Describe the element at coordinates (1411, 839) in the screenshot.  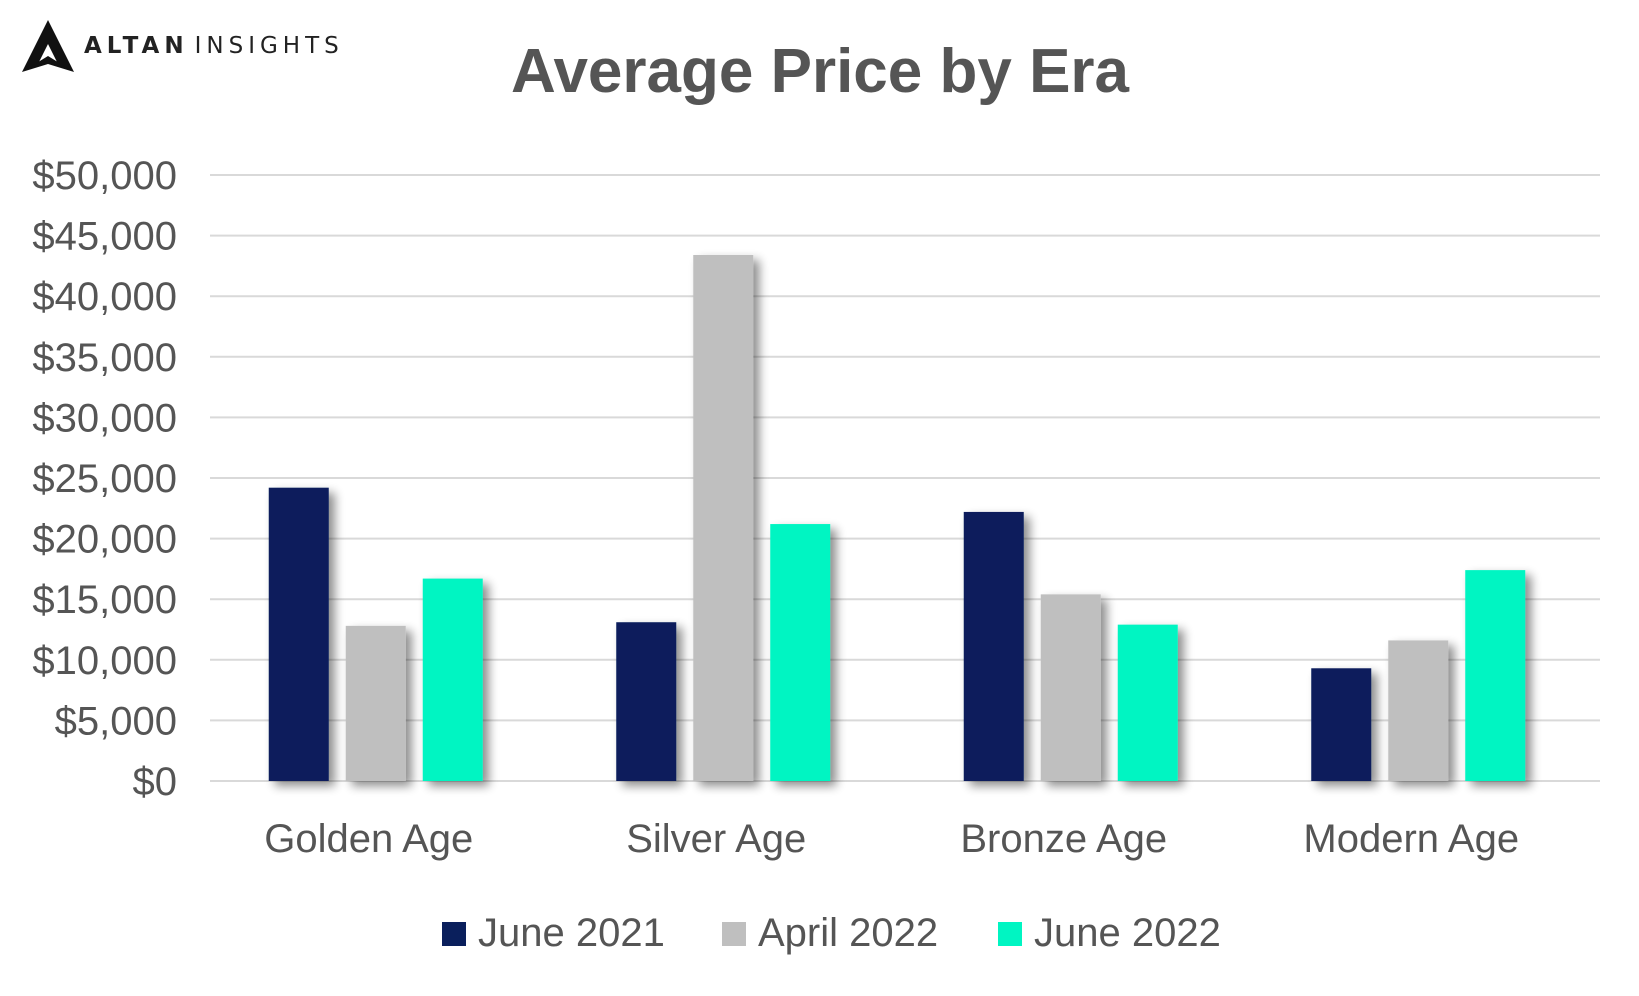
I see `x-category-label: Modern Age` at that location.